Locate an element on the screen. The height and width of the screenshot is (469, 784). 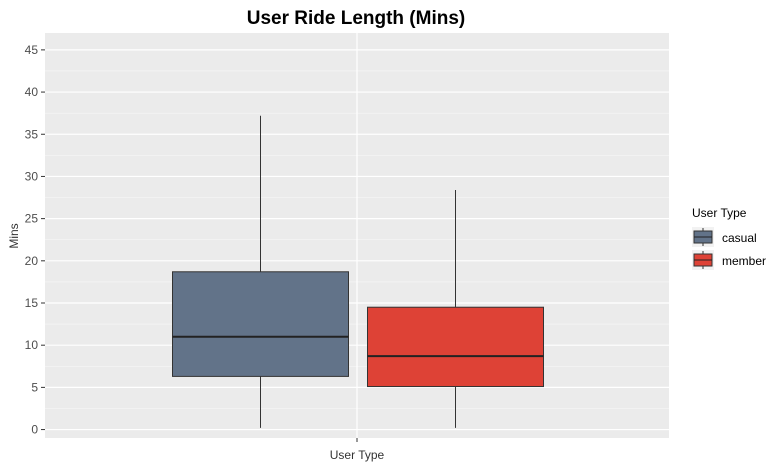
y-tick-label: 40 is located at coordinates (32, 92).